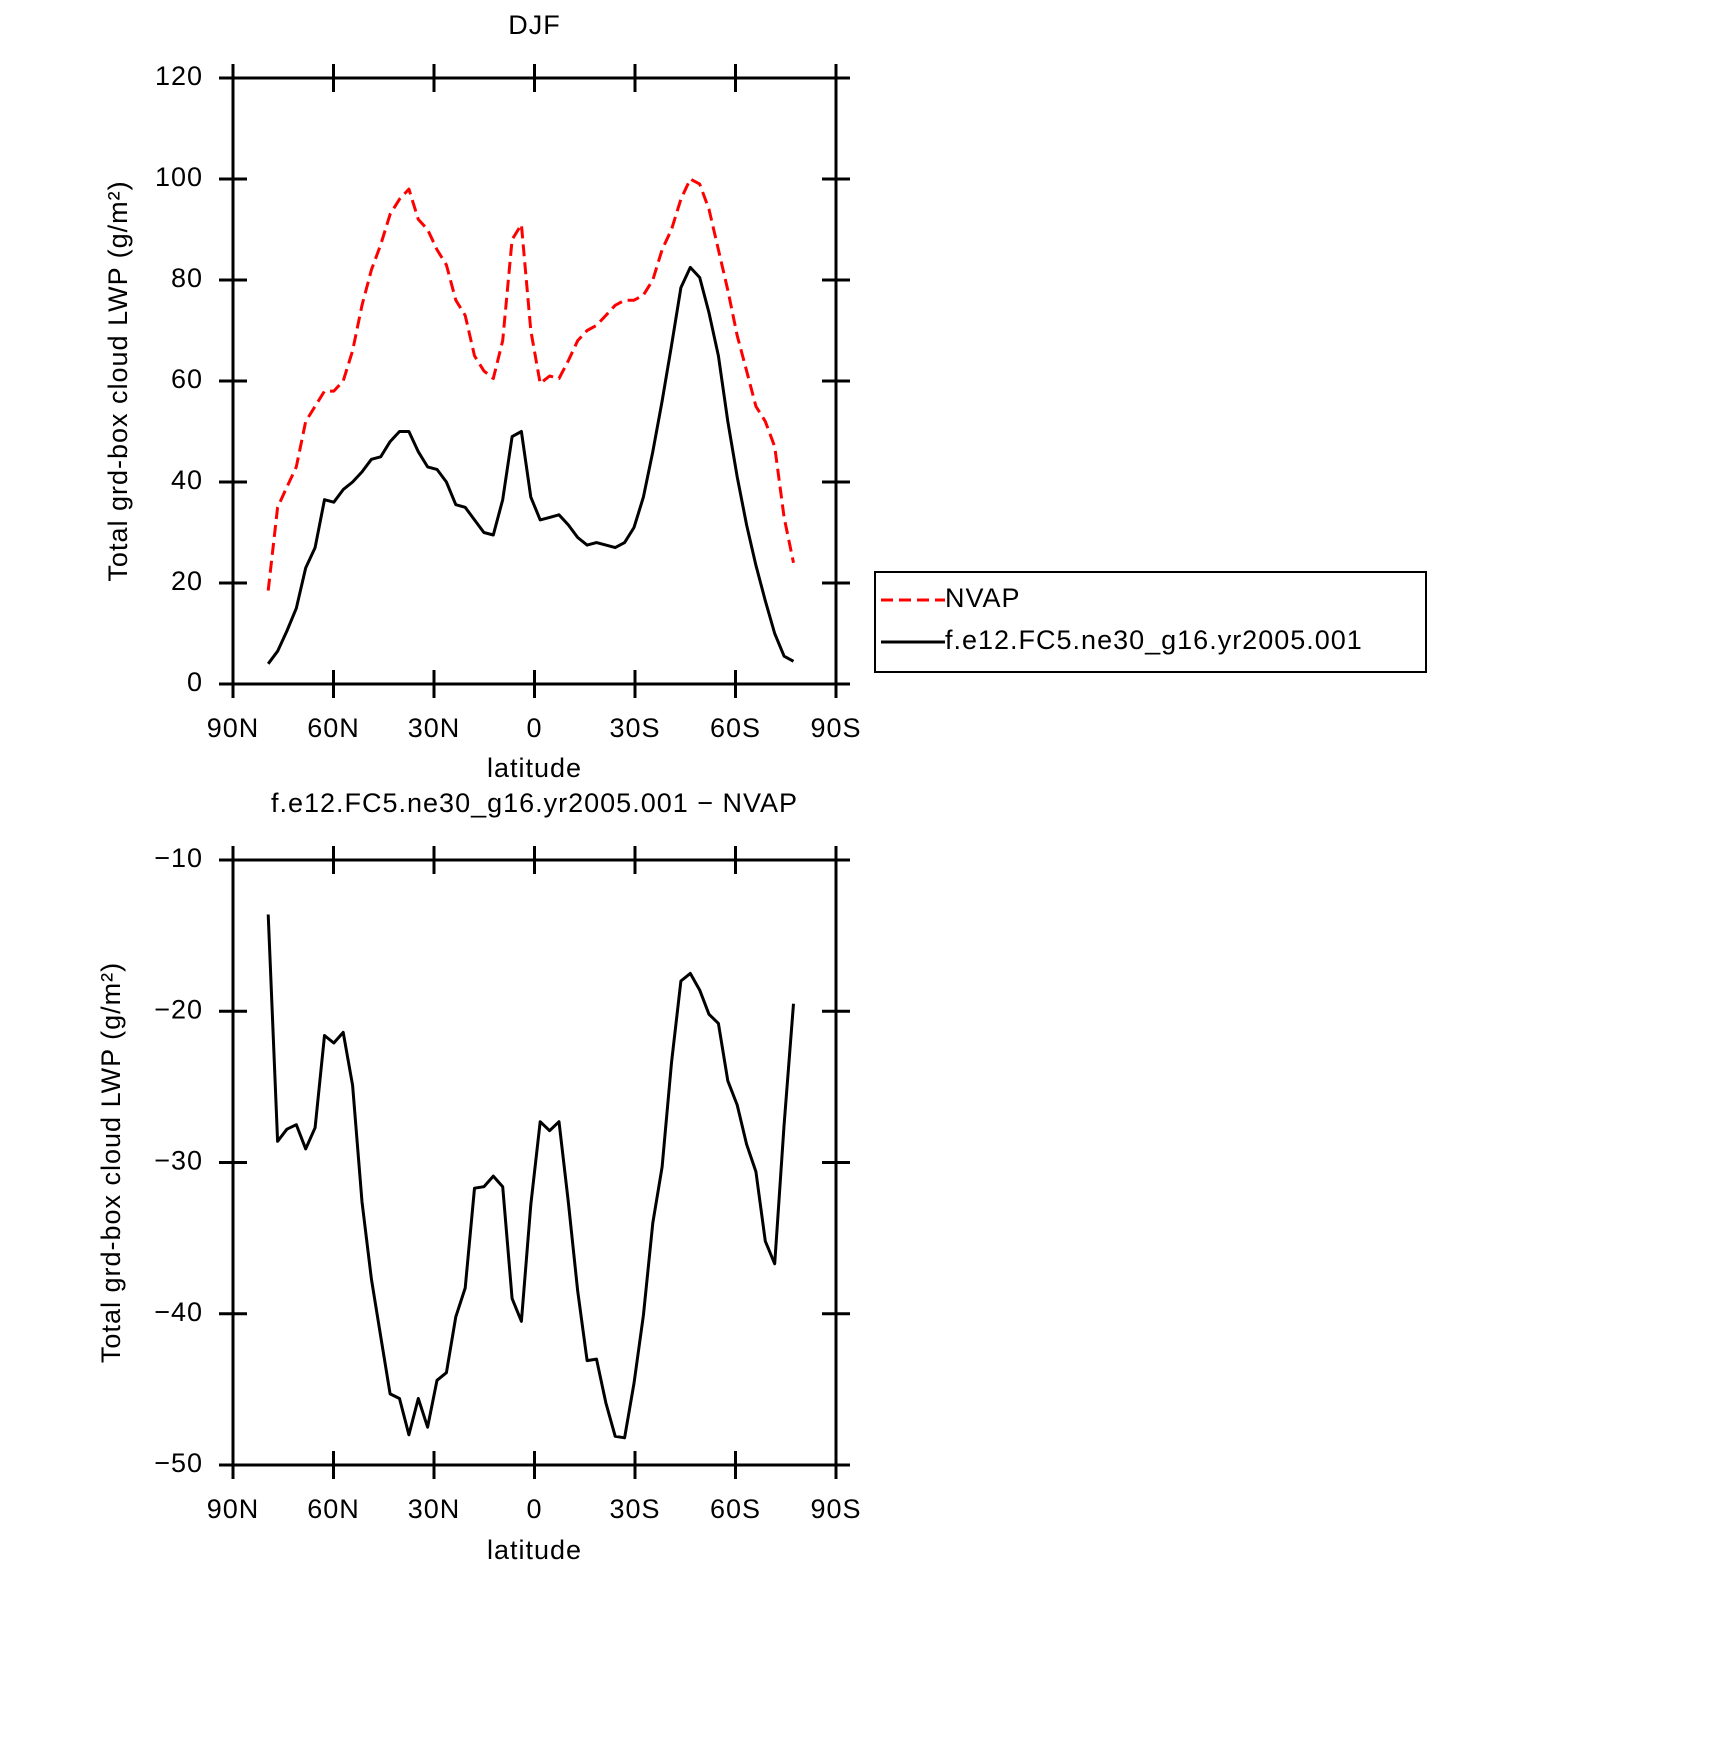  I want to click on legend-label: NVAP, so click(983, 598).